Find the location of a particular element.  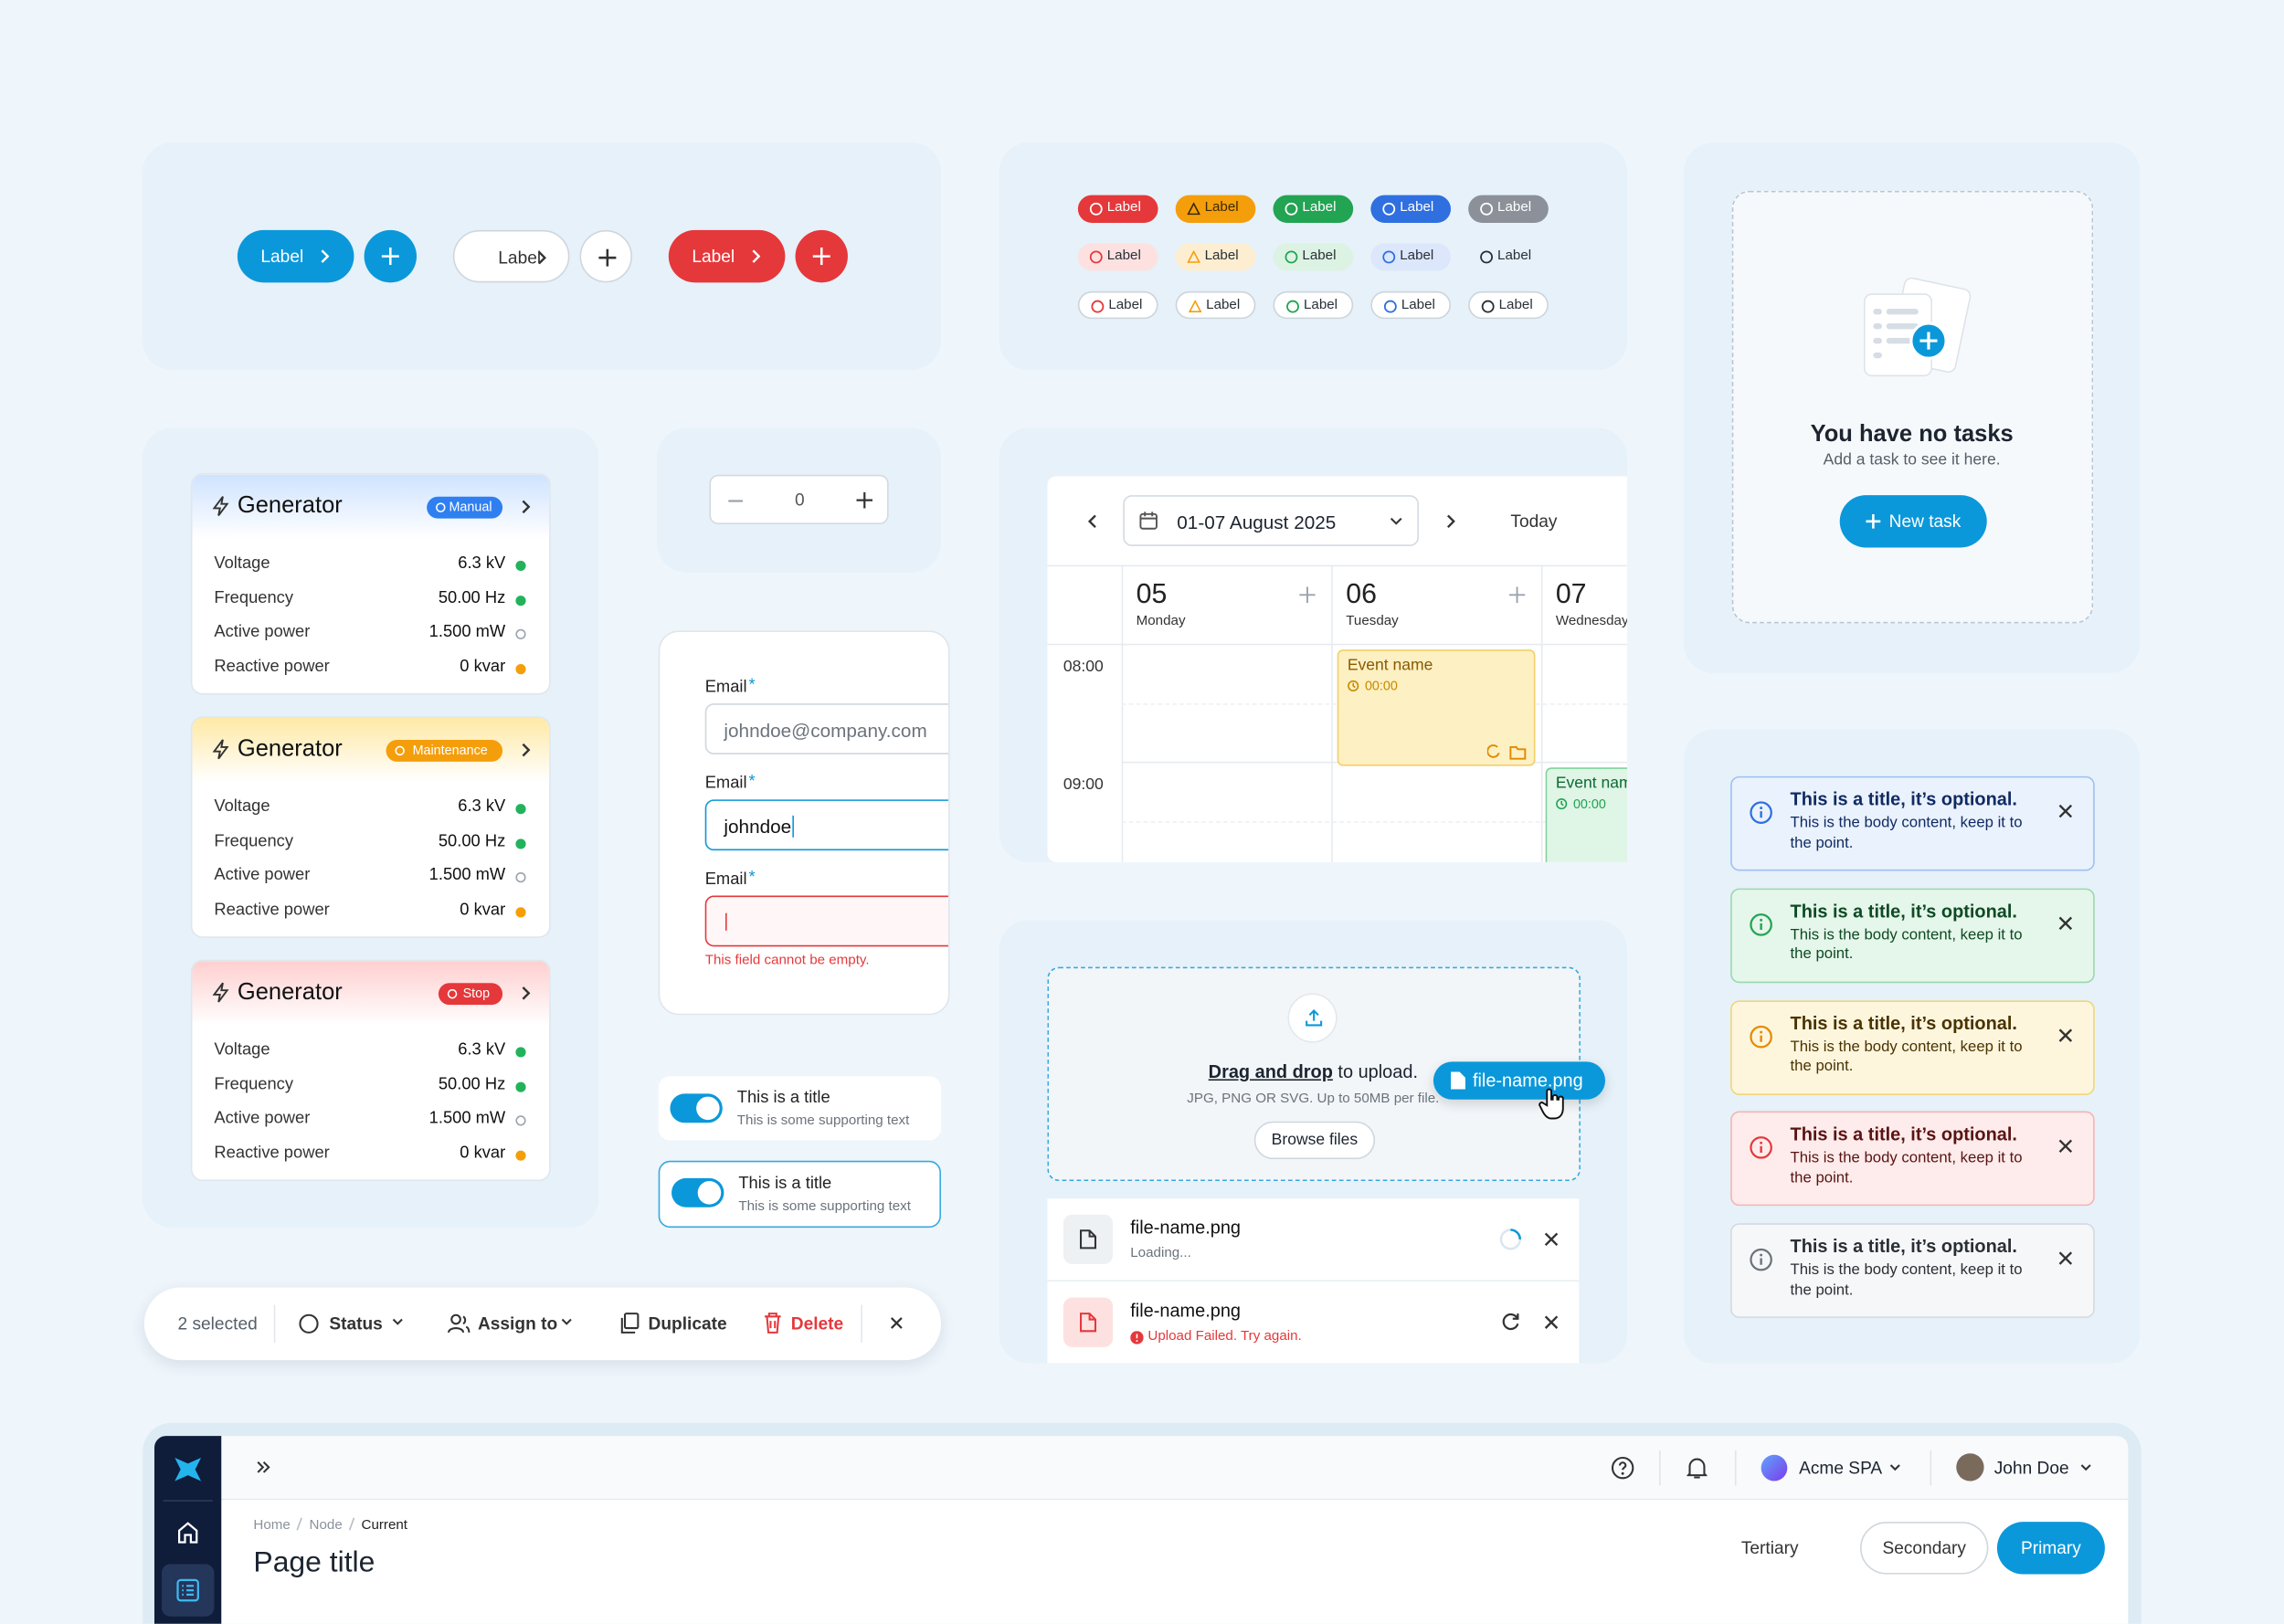

tag-icon is located at coordinates (1389, 257).